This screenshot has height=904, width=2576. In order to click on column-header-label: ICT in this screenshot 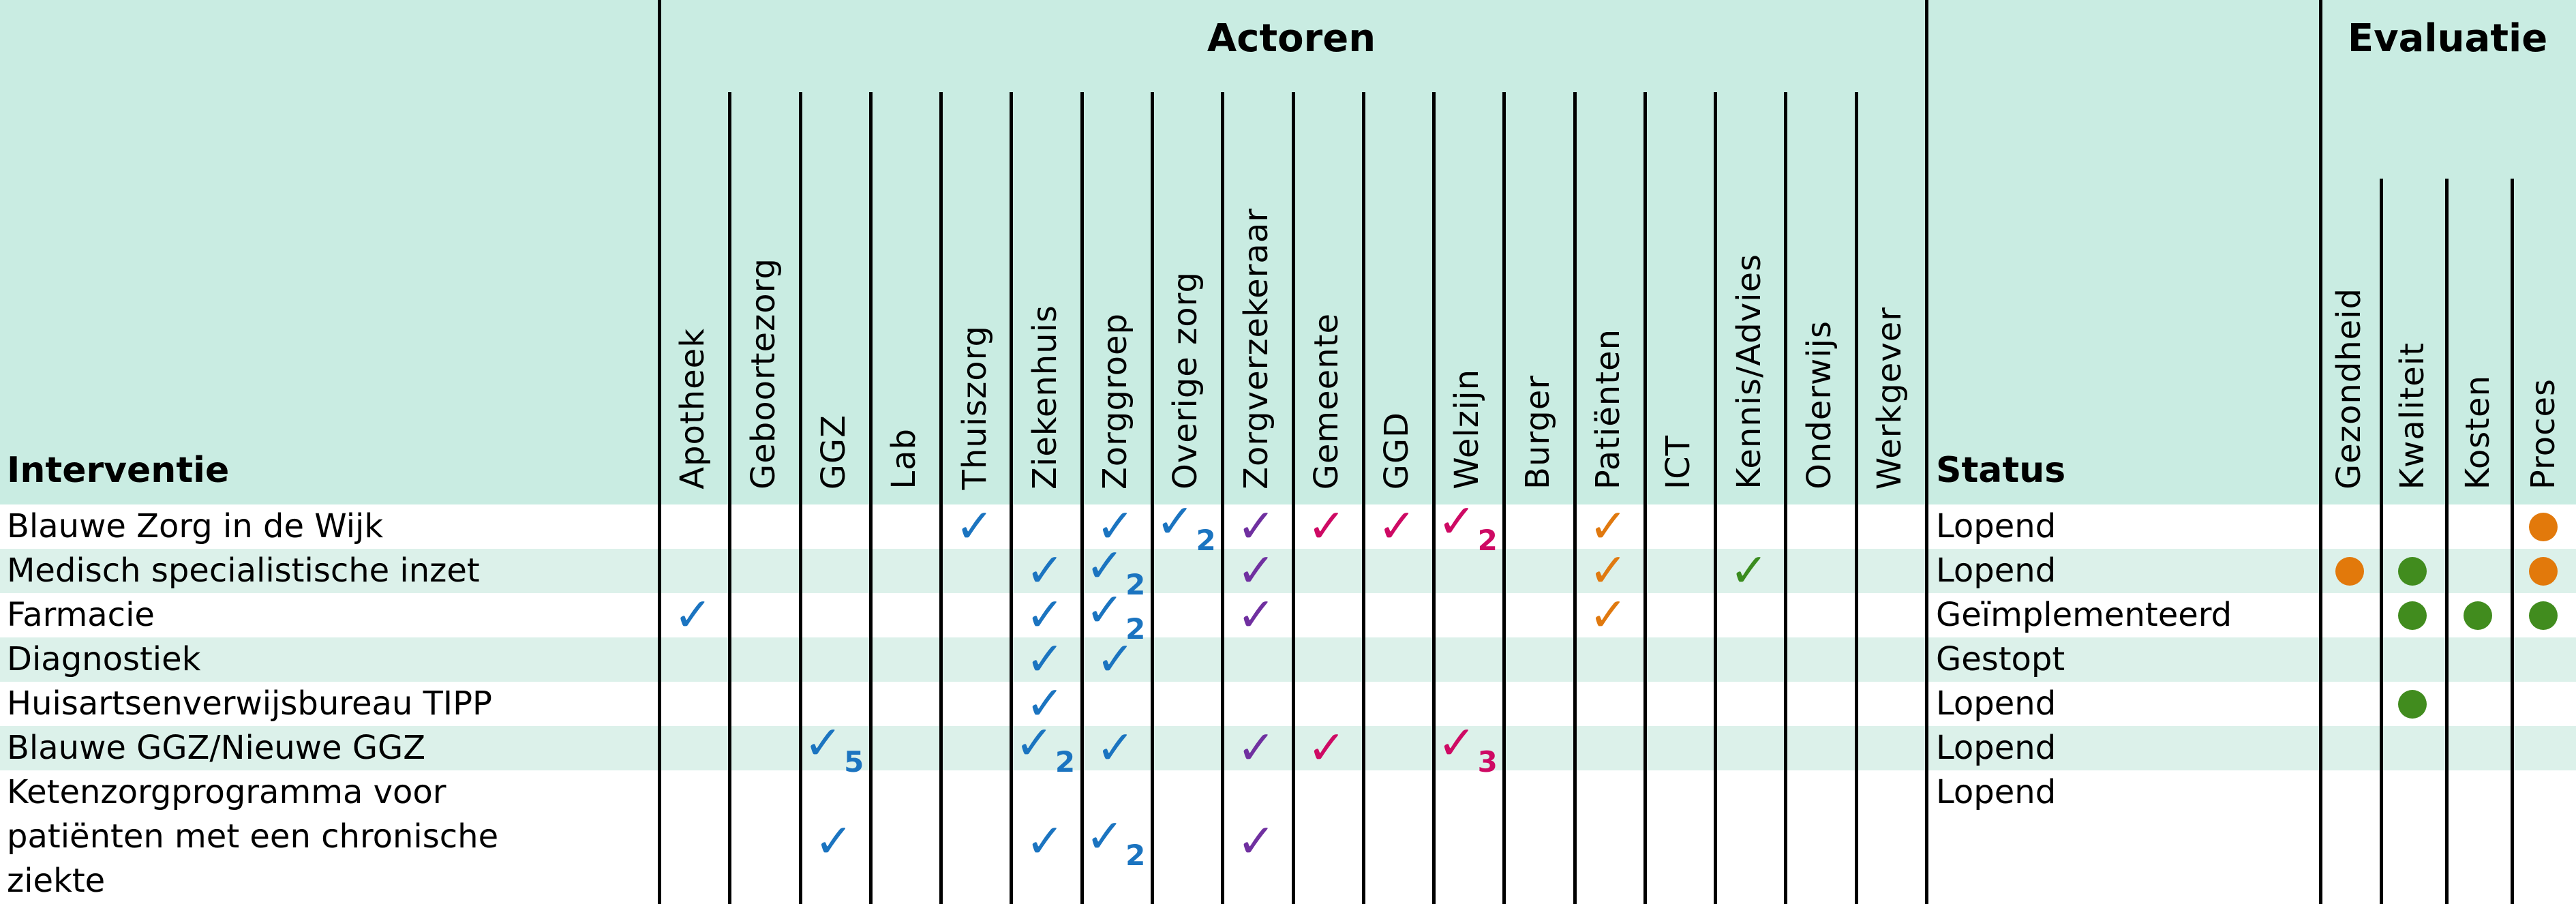, I will do `click(1678, 462)`.